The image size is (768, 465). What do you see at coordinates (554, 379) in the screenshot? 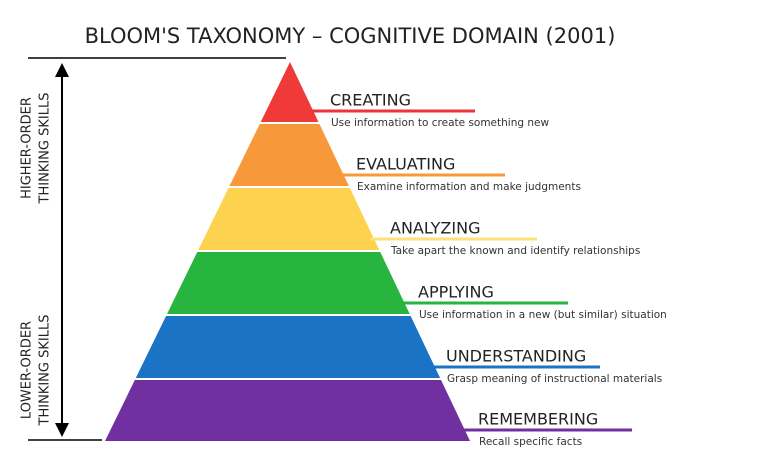
I see `level-description: Grasp meaning of instructional materials` at bounding box center [554, 379].